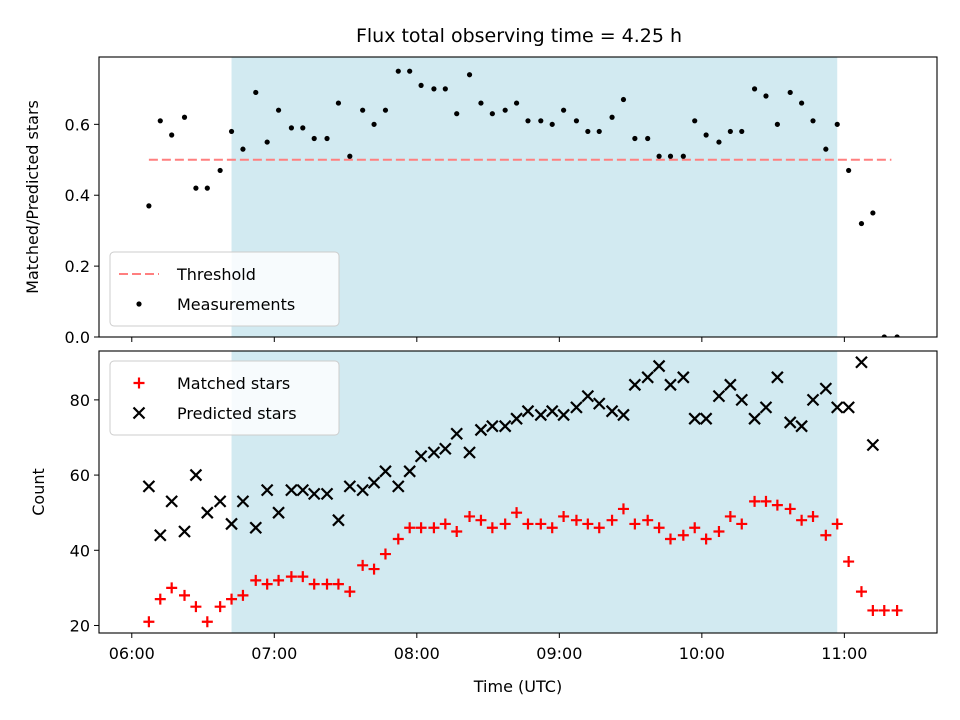 The height and width of the screenshot is (720, 960). What do you see at coordinates (80, 400) in the screenshot?
I see `y-tick-label: 80` at bounding box center [80, 400].